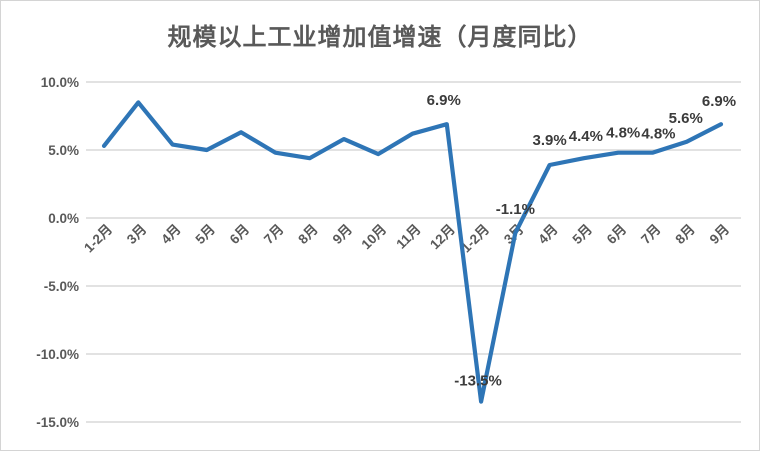 The image size is (760, 451). Describe the element at coordinates (374, 237) in the screenshot. I see `x-tick-label: 10月` at that location.